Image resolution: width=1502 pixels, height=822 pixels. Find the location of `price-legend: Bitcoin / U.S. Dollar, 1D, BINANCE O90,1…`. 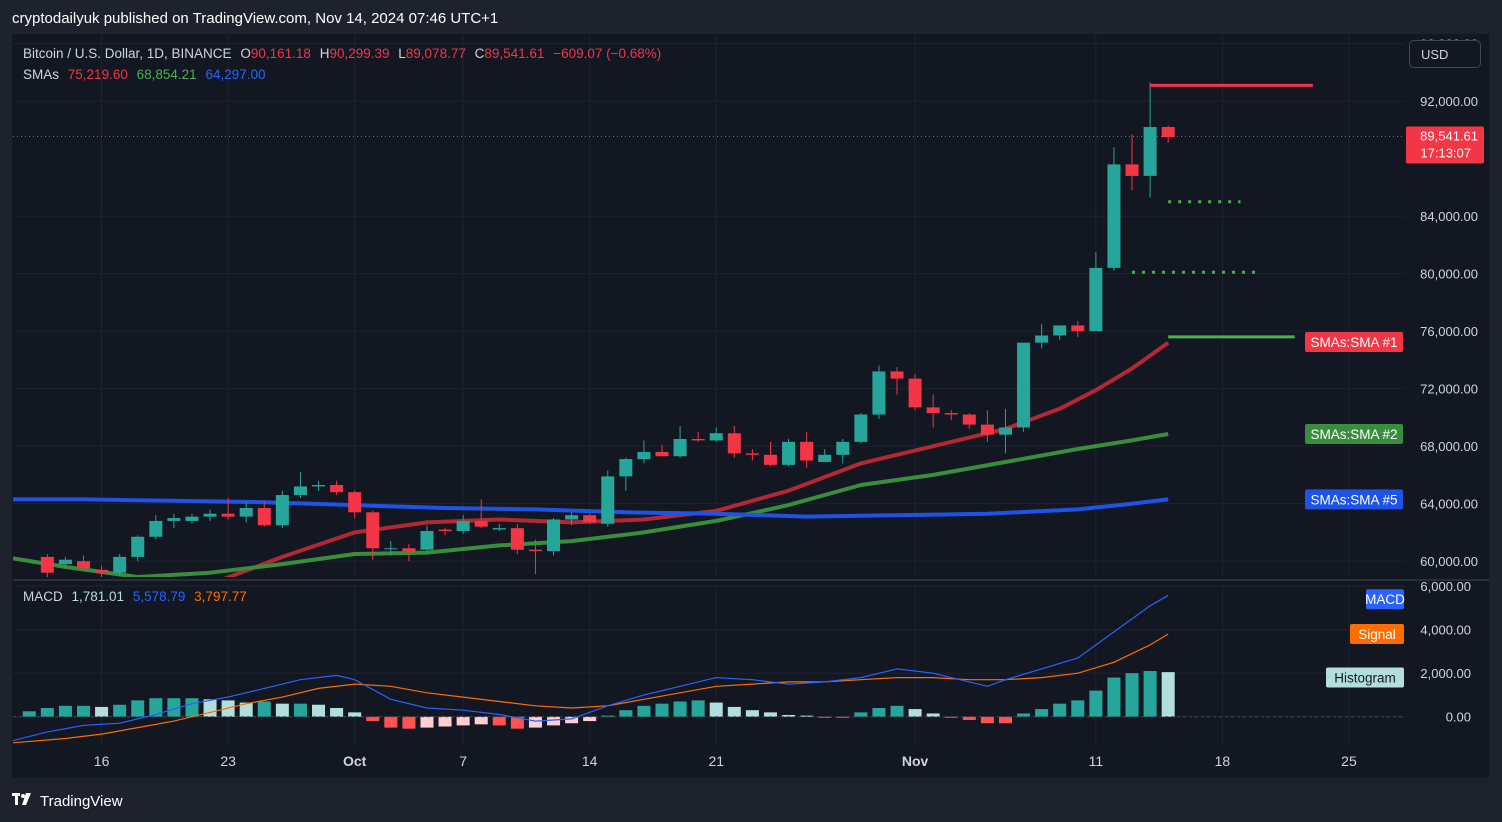

price-legend: Bitcoin / U.S. Dollar, 1D, BINANCE O90,1… is located at coordinates (344, 53).